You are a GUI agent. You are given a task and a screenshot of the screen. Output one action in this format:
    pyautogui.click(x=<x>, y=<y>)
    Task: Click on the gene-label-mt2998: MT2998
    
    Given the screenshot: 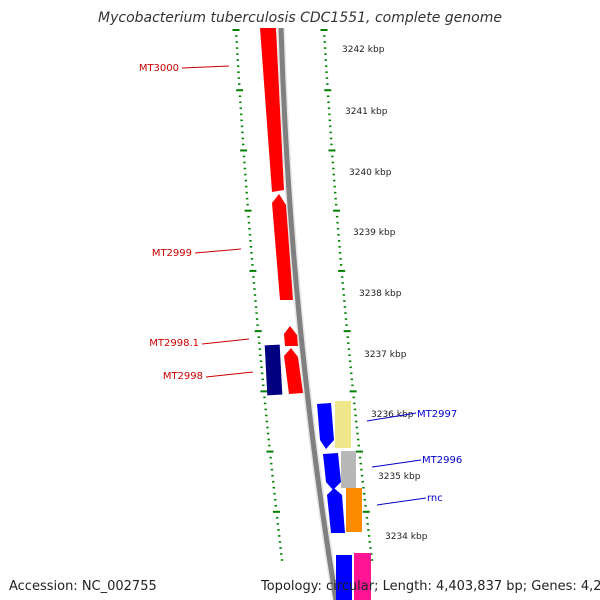 What is the action you would take?
    pyautogui.click(x=183, y=376)
    